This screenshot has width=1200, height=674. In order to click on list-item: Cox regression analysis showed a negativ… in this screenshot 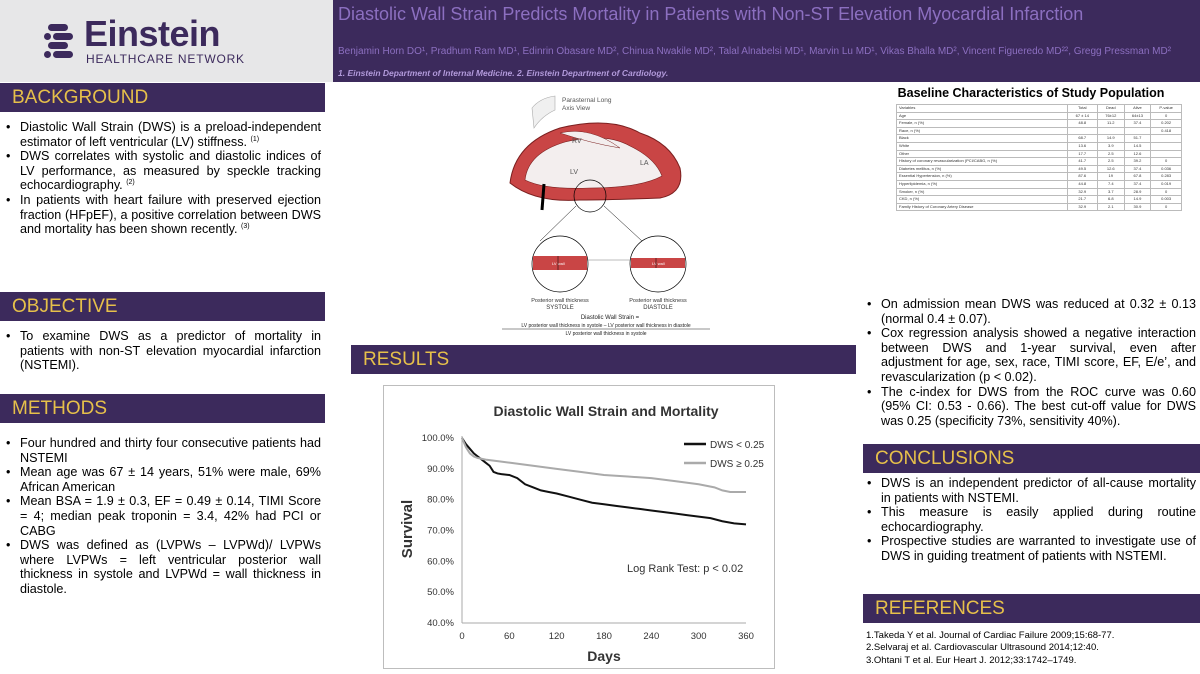, I will do `click(1031, 355)`.